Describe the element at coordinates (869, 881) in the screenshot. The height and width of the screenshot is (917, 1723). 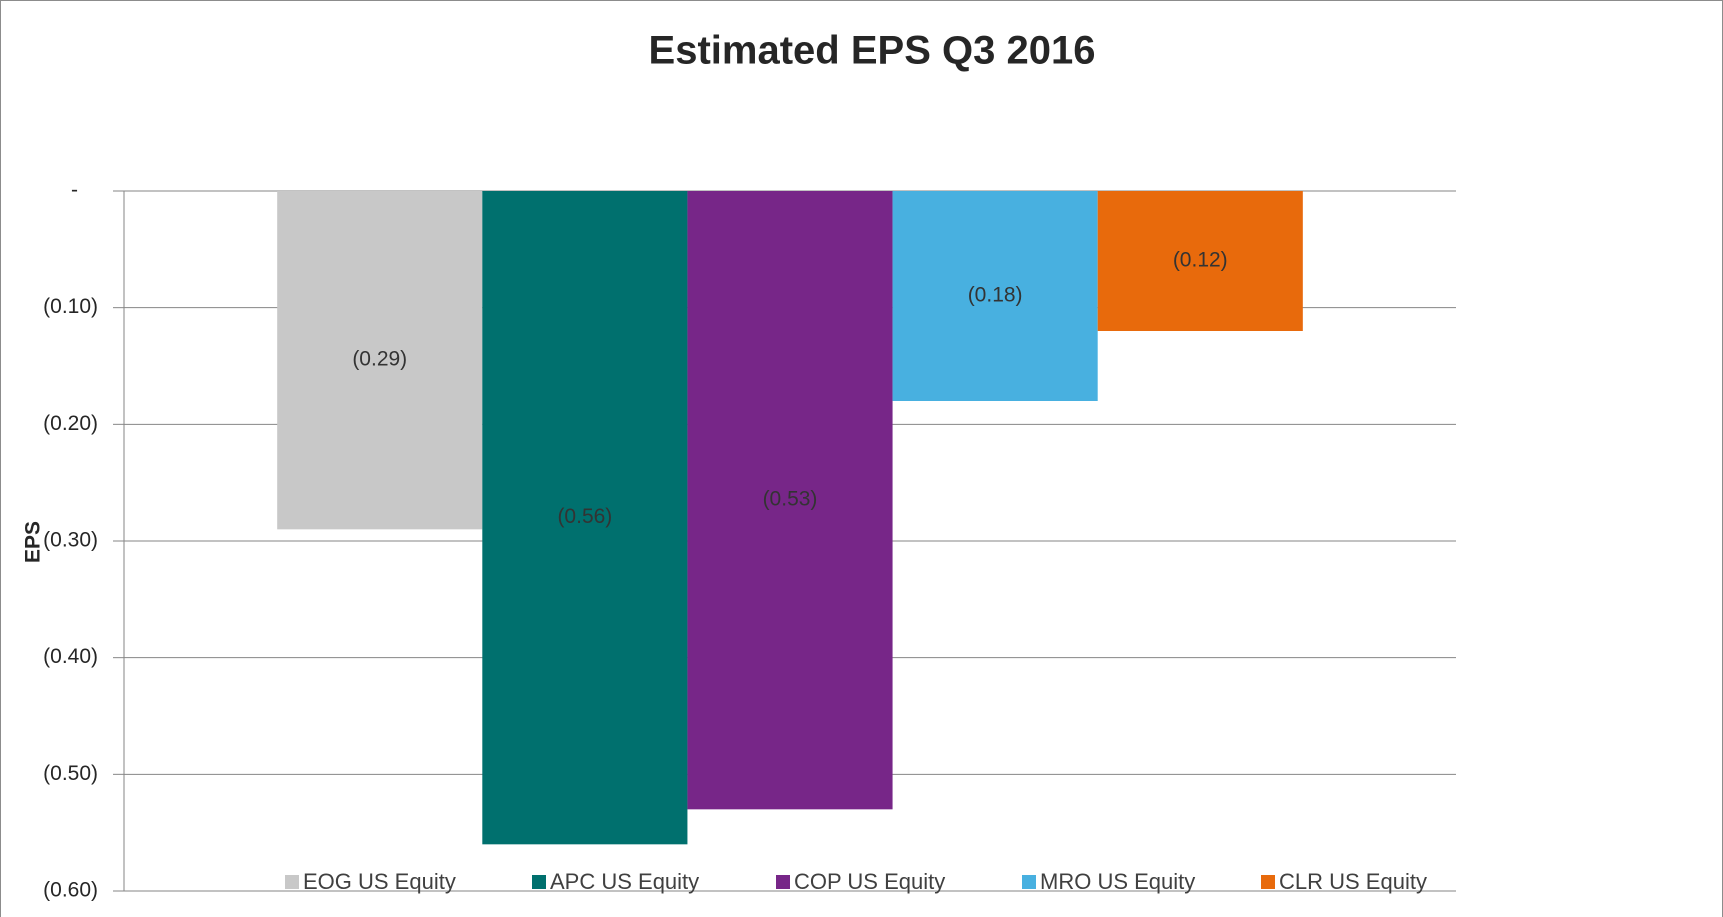
I see `legend-label: COP US Equity` at that location.